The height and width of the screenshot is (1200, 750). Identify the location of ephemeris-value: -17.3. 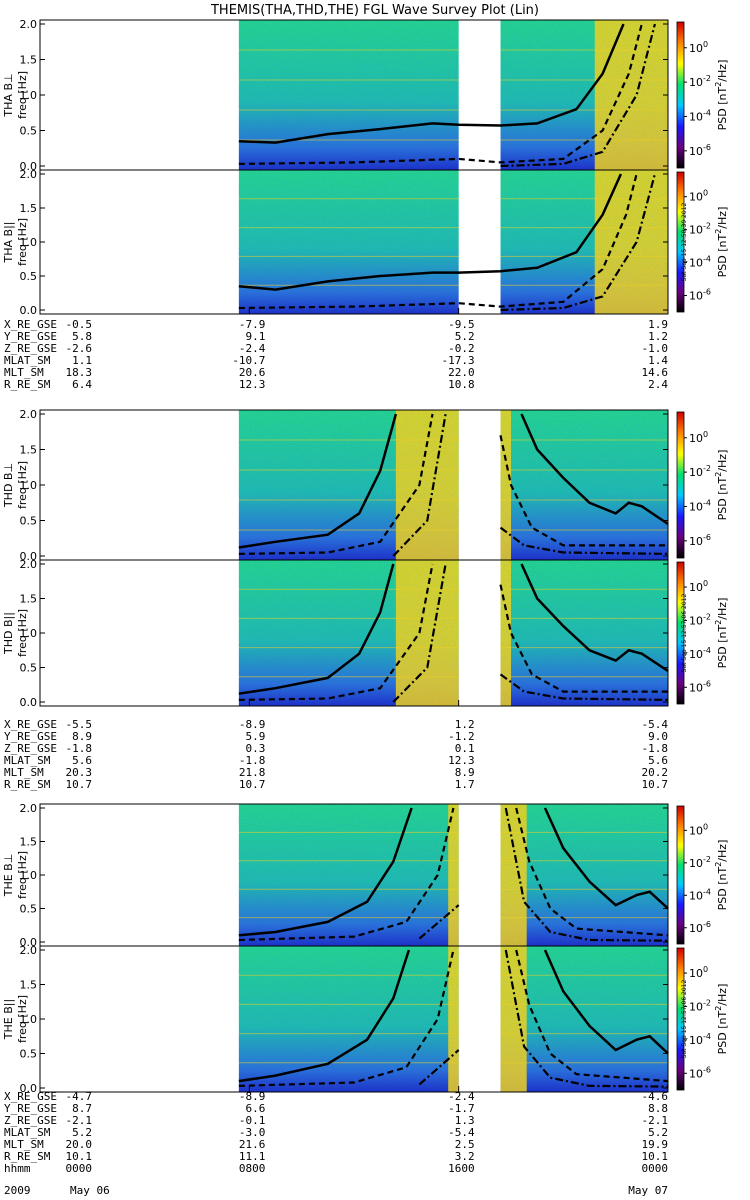
(458, 360).